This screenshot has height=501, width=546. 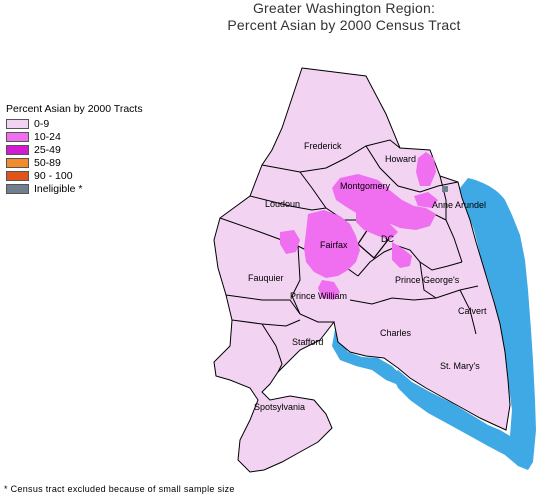 What do you see at coordinates (47, 162) in the screenshot?
I see `legend-label-3: 50-89` at bounding box center [47, 162].